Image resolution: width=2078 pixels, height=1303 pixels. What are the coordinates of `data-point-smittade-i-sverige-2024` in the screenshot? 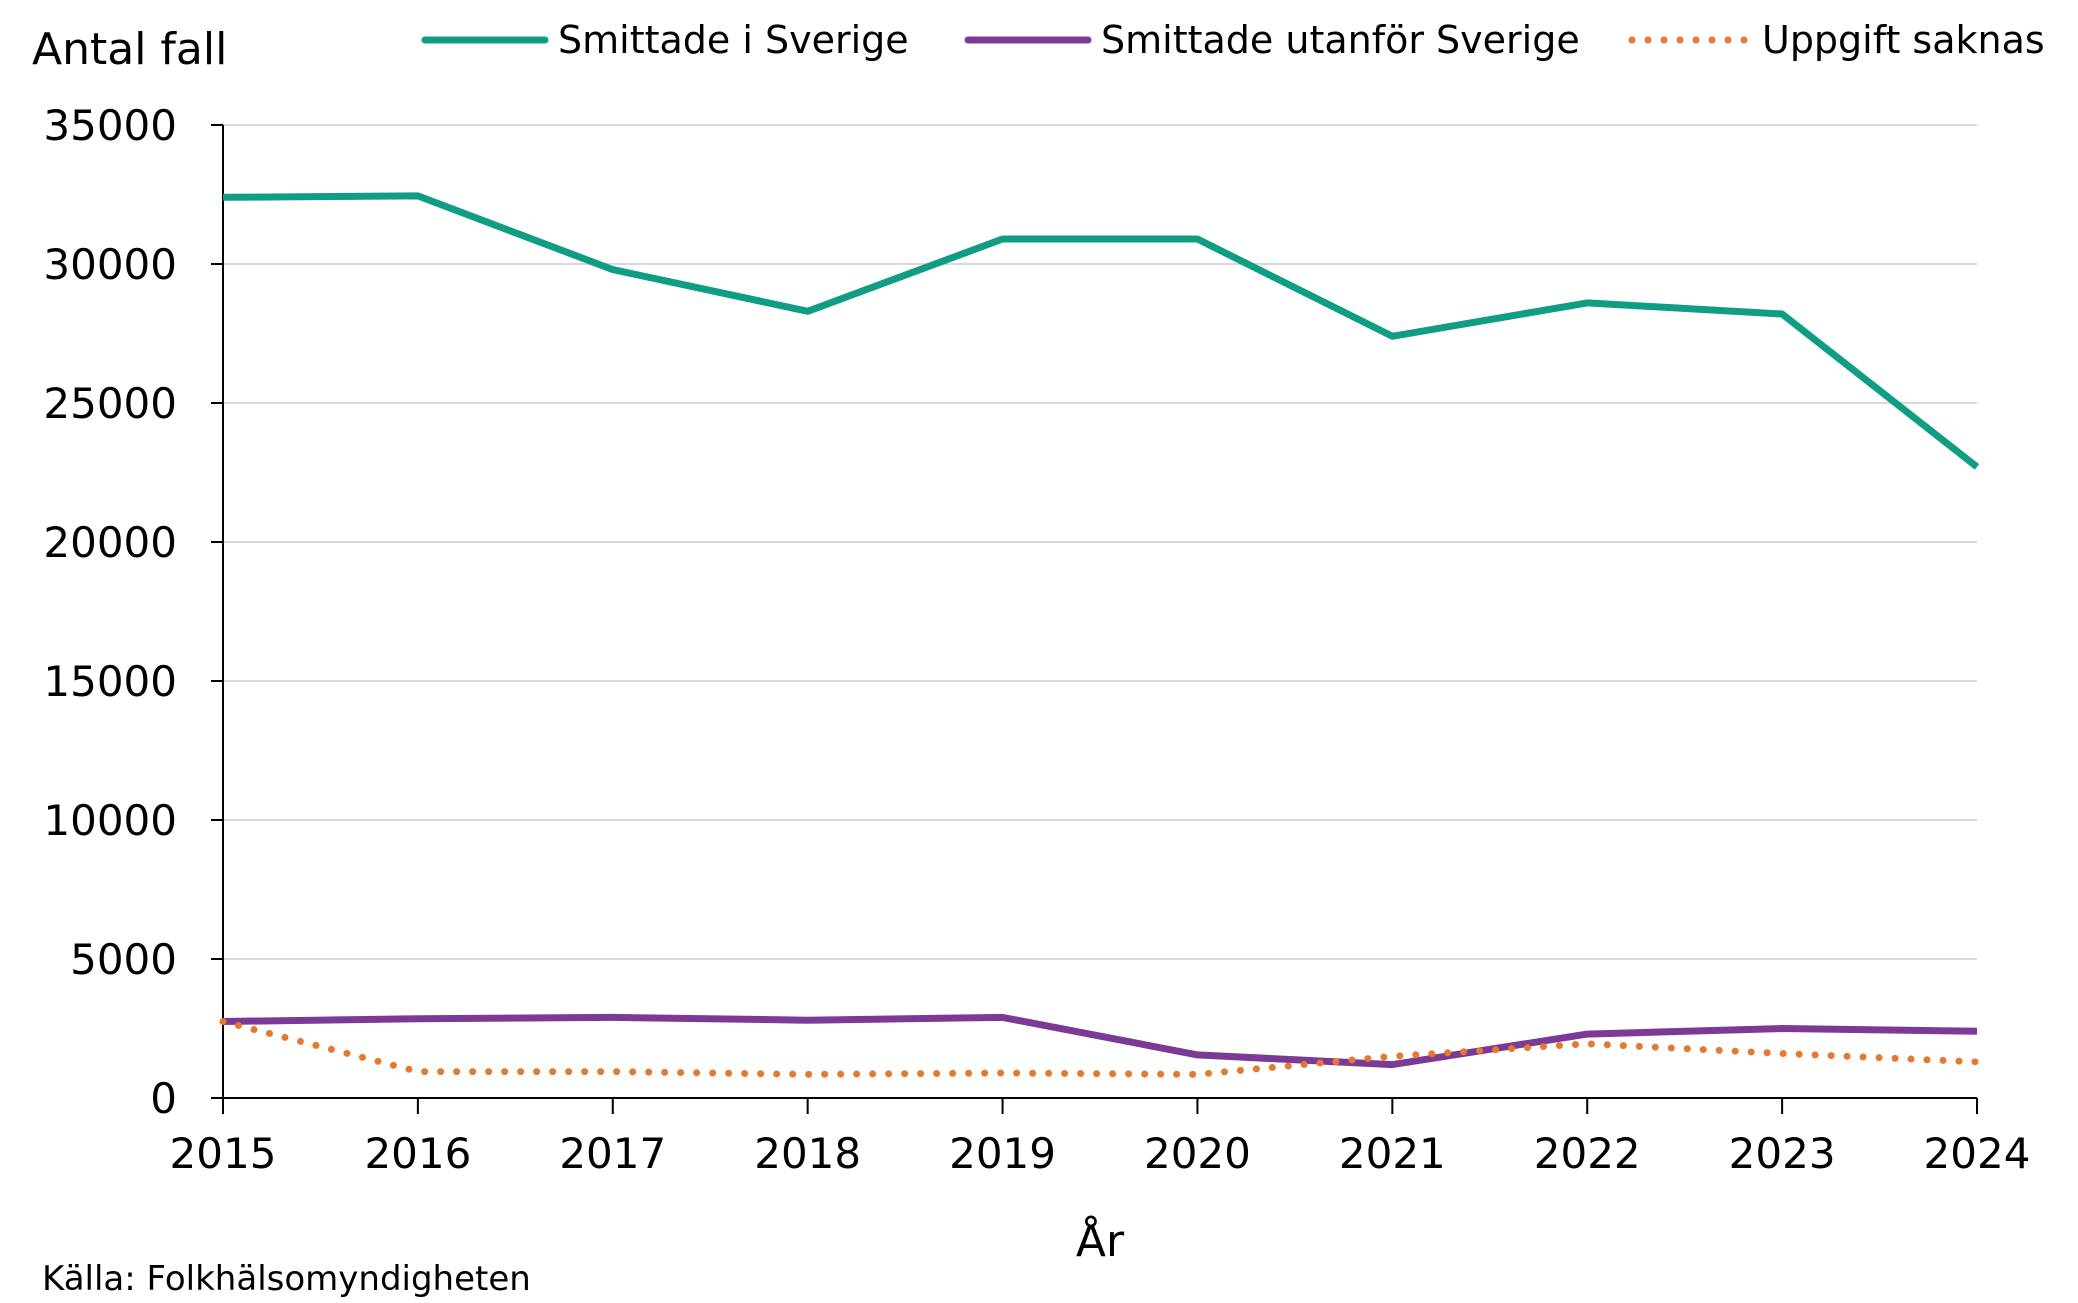 It's located at (1977, 467).